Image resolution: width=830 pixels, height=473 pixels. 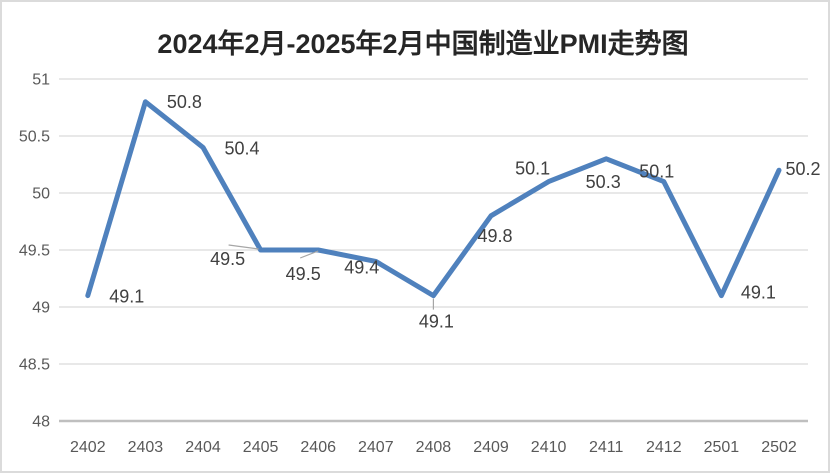 I want to click on x-axis-category-label: 2404, so click(x=203, y=447).